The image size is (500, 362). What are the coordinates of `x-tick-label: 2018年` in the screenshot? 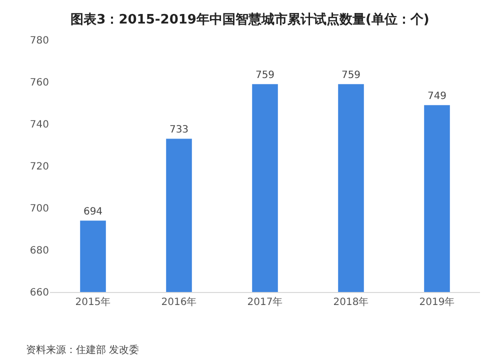 It's located at (351, 302).